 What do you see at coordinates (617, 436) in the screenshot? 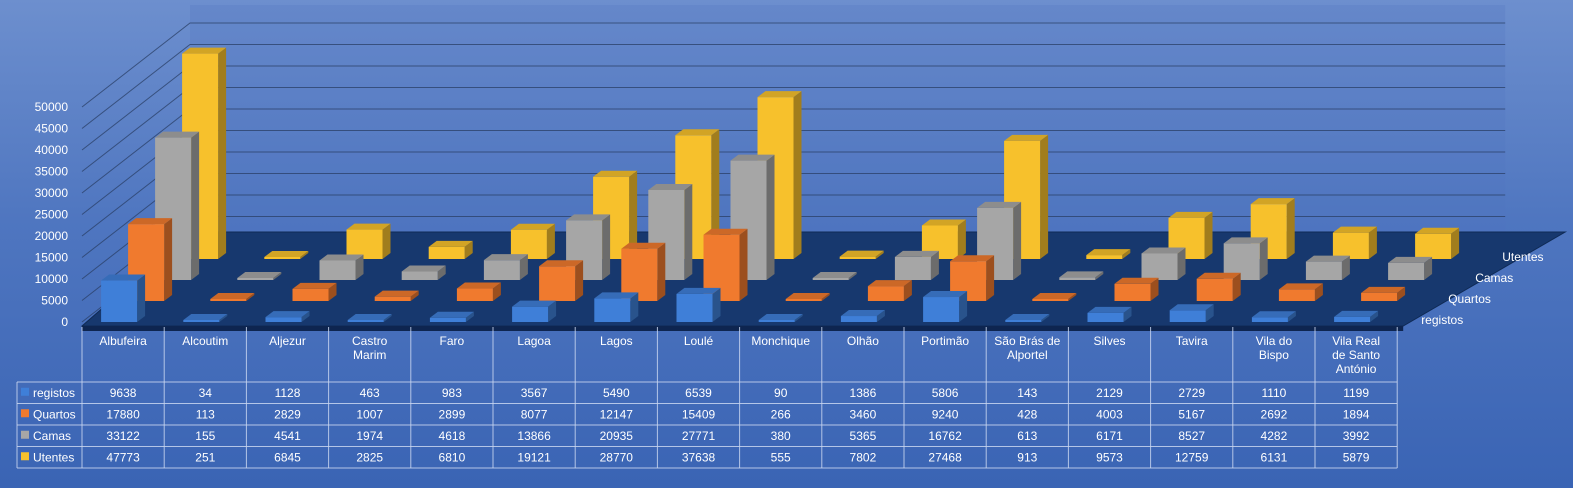
I see `table-cell: 20935` at bounding box center [617, 436].